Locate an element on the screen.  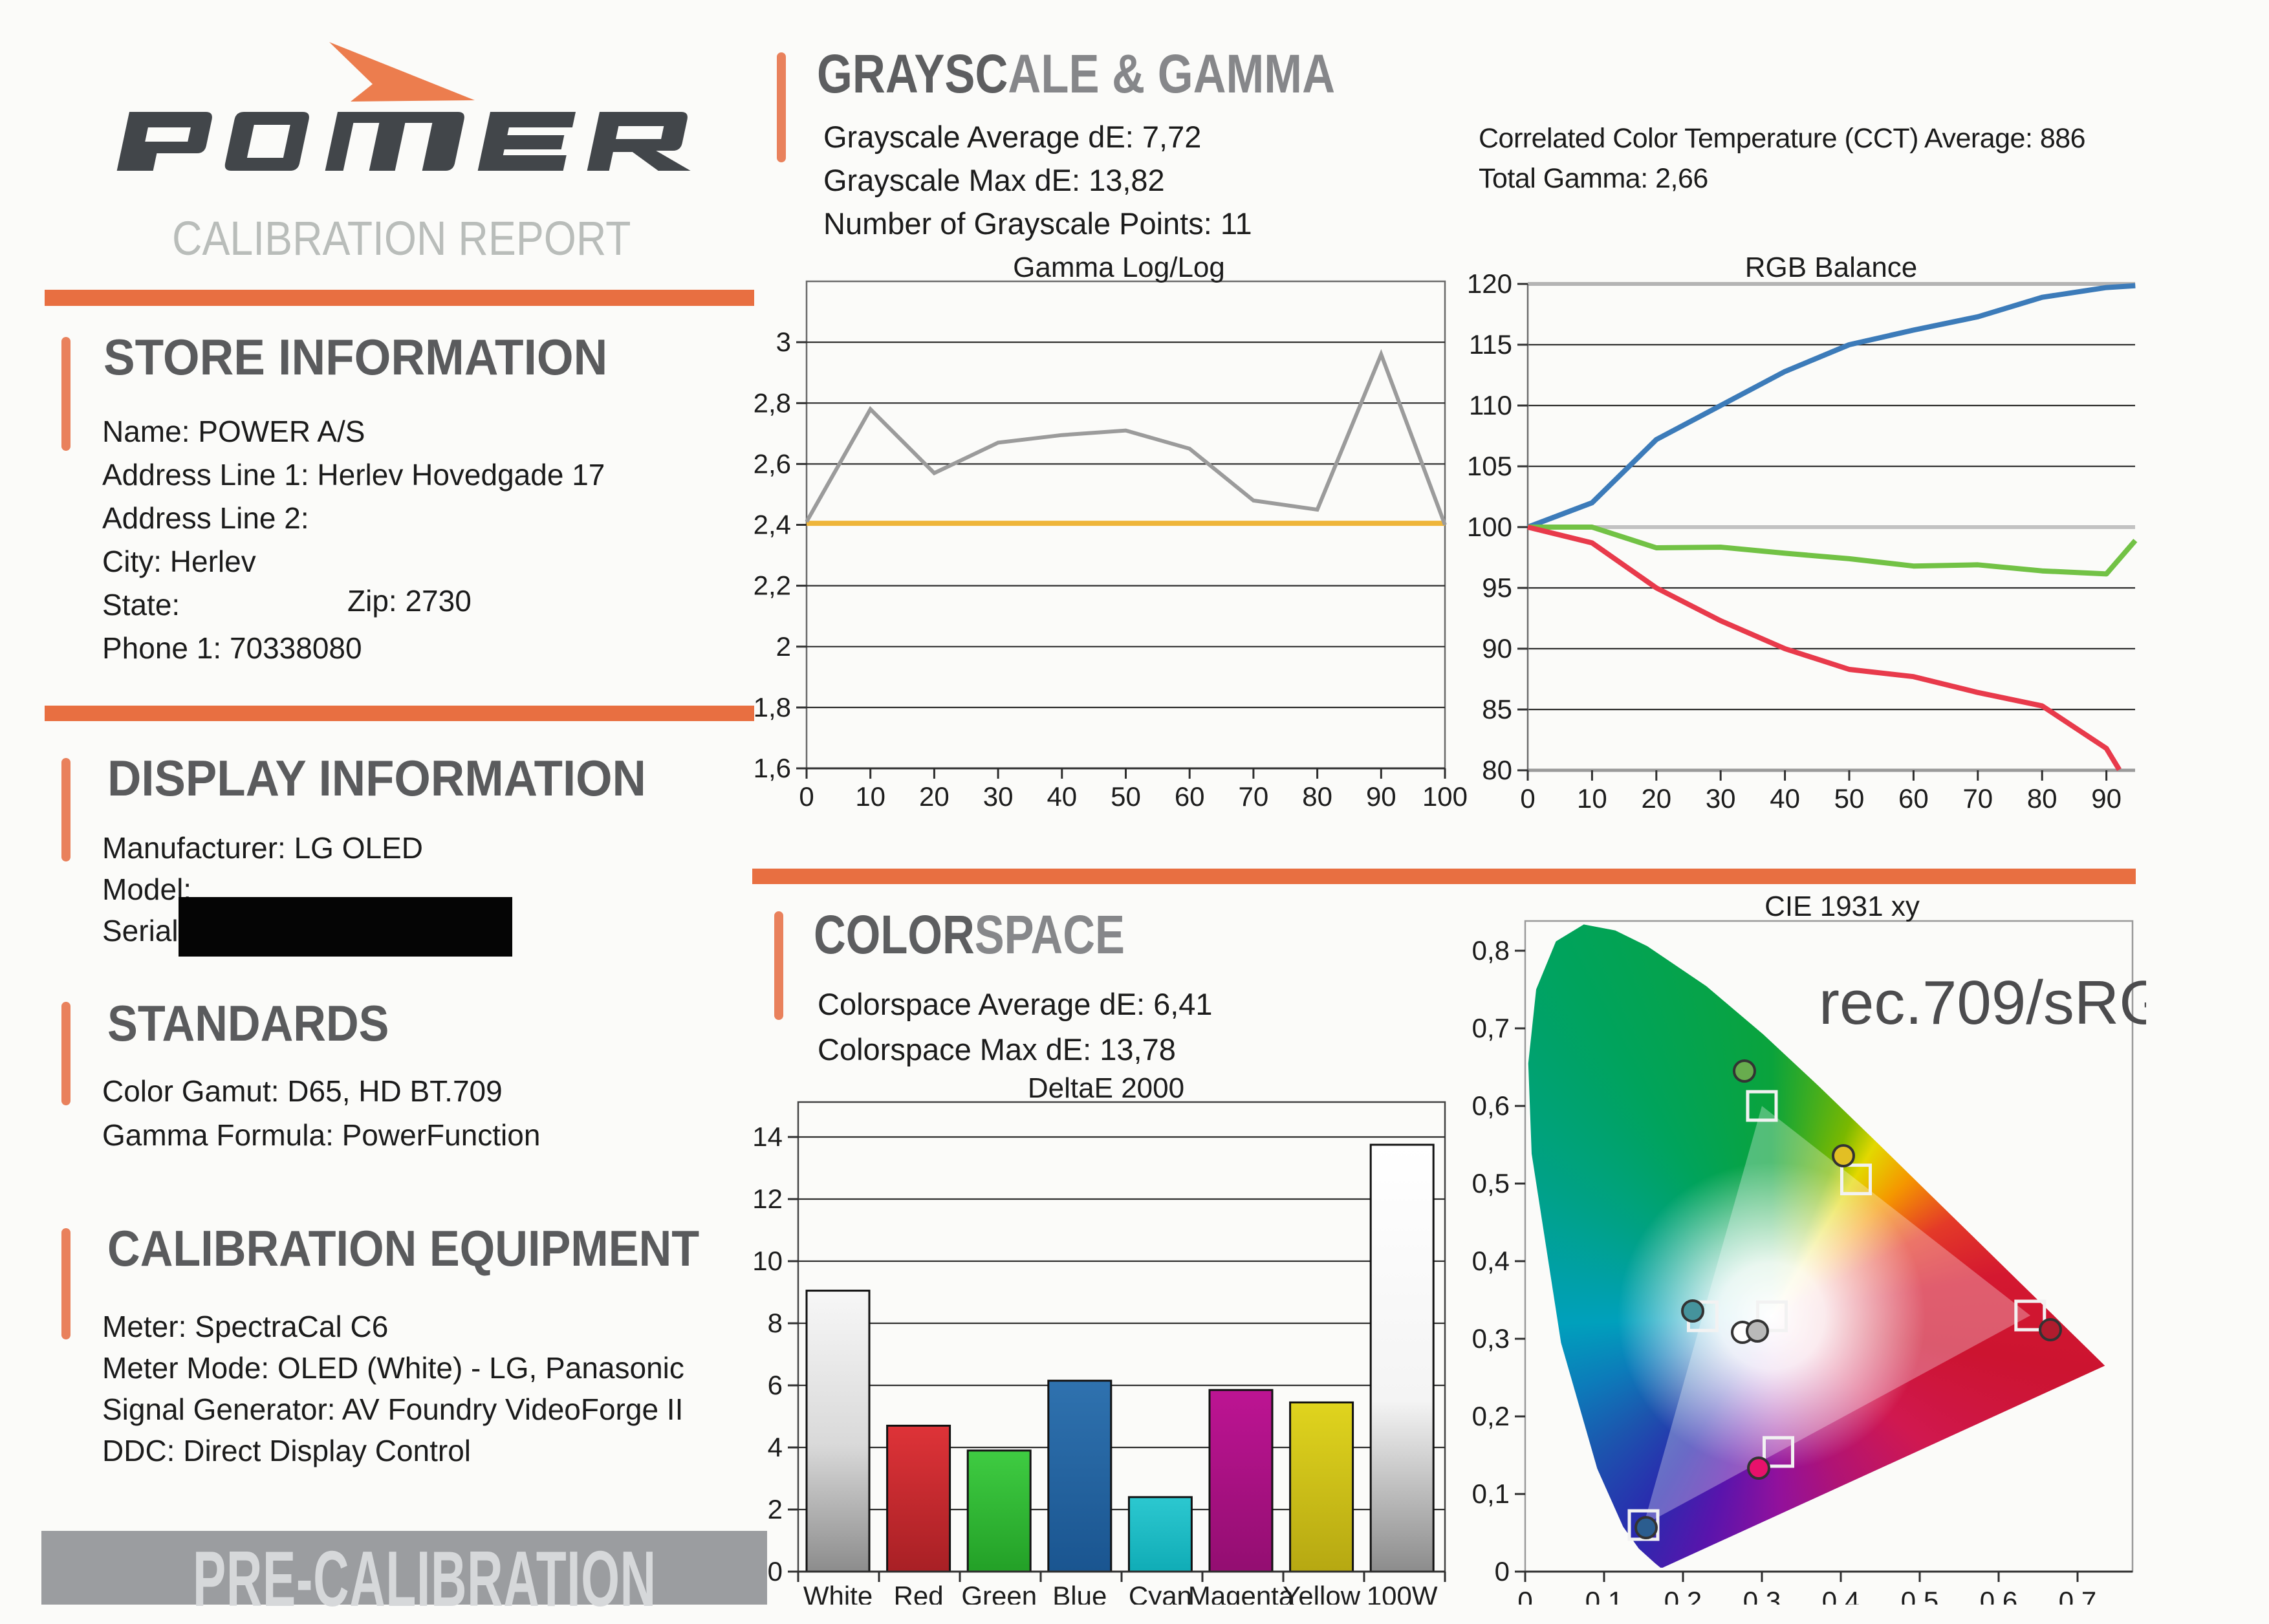
svg-text: 85 is located at coordinates (1497, 709).